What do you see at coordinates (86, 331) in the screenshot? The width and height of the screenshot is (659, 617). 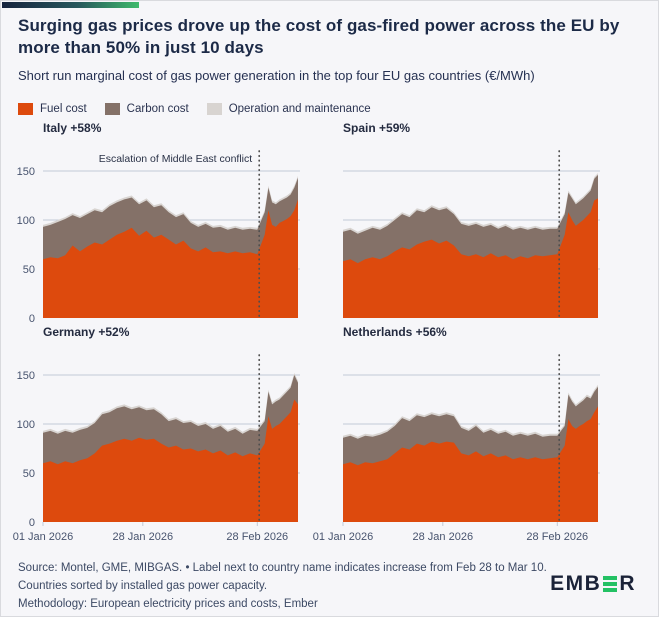 I see `panel-title-germany: Germany +52%` at bounding box center [86, 331].